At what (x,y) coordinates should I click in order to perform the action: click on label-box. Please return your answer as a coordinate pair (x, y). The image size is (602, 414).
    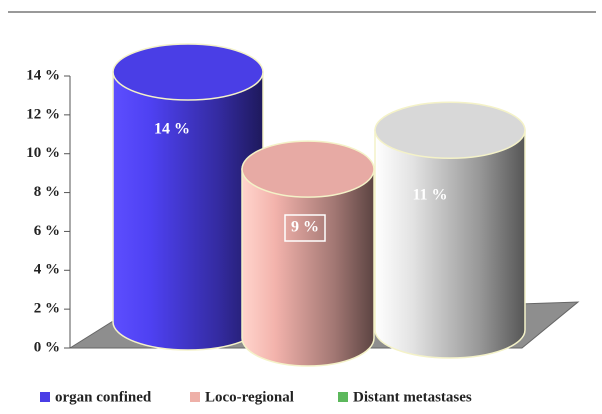
    Looking at the image, I should click on (305, 228).